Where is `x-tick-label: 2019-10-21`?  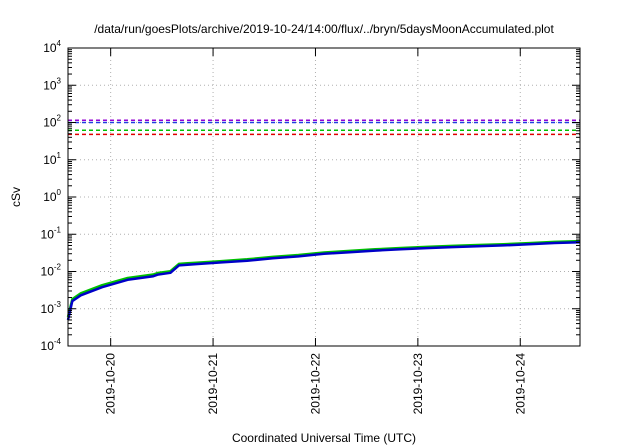 x-tick-label: 2019-10-21 is located at coordinates (213, 384).